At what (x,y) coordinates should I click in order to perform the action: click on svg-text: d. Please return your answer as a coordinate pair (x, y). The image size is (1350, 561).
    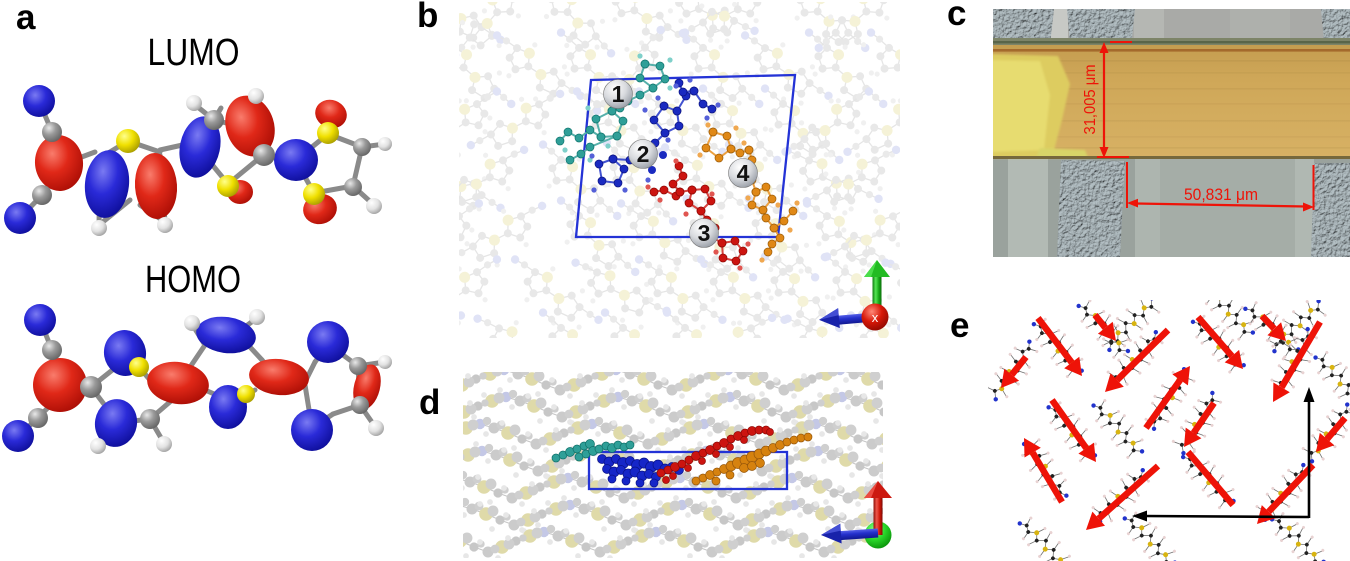
    Looking at the image, I should click on (429, 402).